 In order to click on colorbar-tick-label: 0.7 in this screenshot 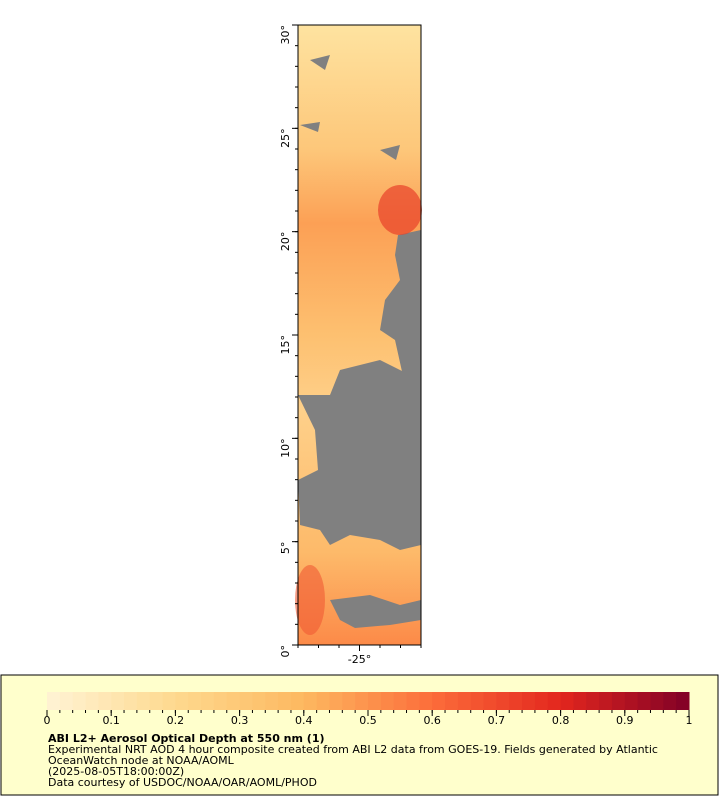, I will do `click(497, 720)`.